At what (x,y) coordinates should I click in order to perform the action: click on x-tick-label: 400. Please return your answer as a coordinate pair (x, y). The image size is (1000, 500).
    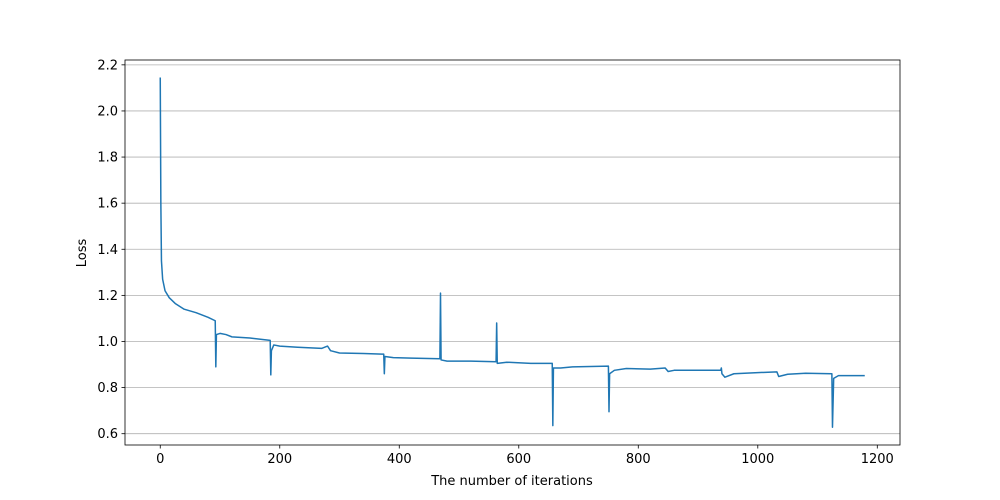
    Looking at the image, I should click on (399, 459).